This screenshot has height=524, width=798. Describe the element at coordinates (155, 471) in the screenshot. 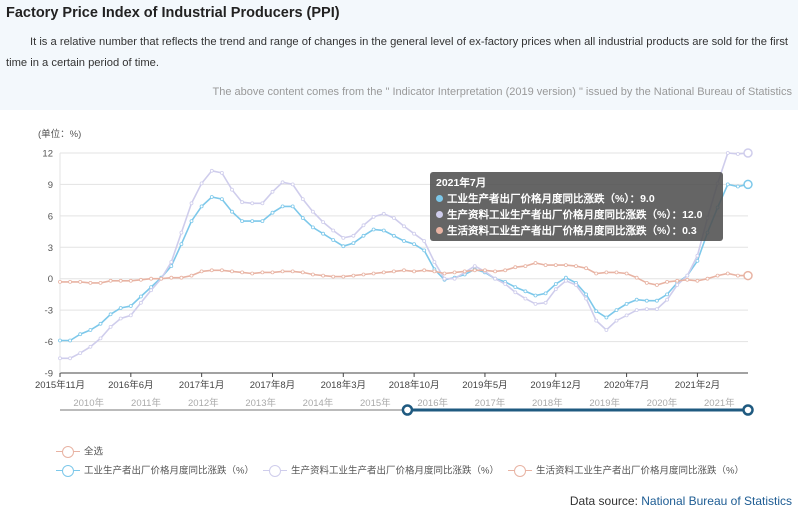

I see `legend-item-industrial: 工业生产者出厂价格月度同比涨跌（%）` at that location.